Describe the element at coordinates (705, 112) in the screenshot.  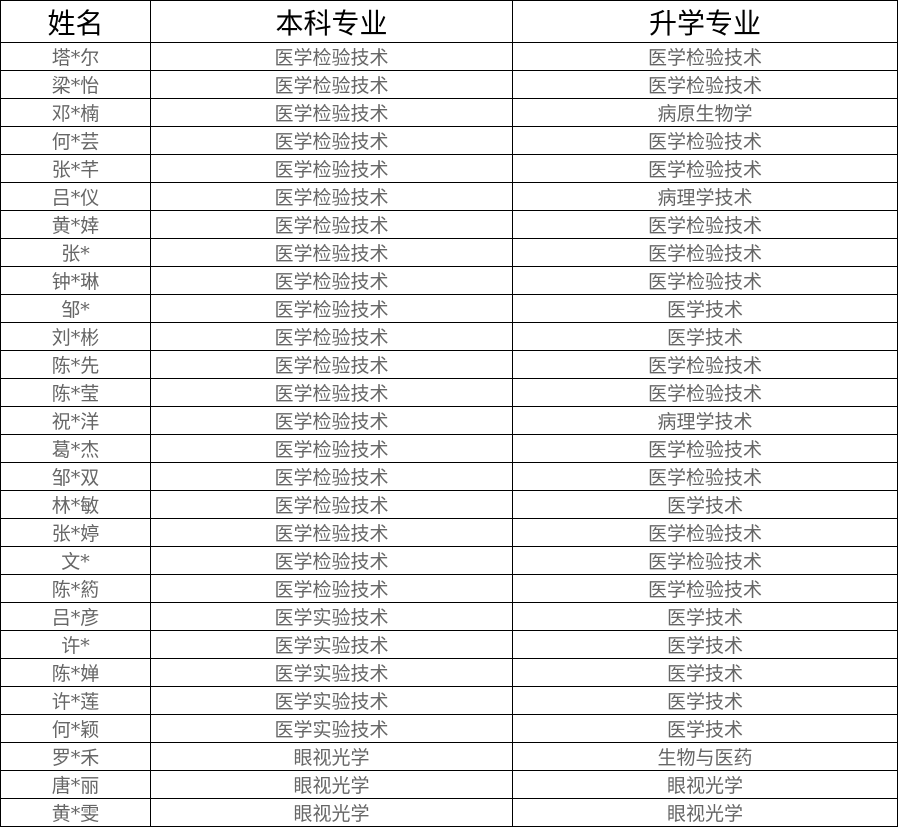
I see `cell-grad-major: 病原生物学` at that location.